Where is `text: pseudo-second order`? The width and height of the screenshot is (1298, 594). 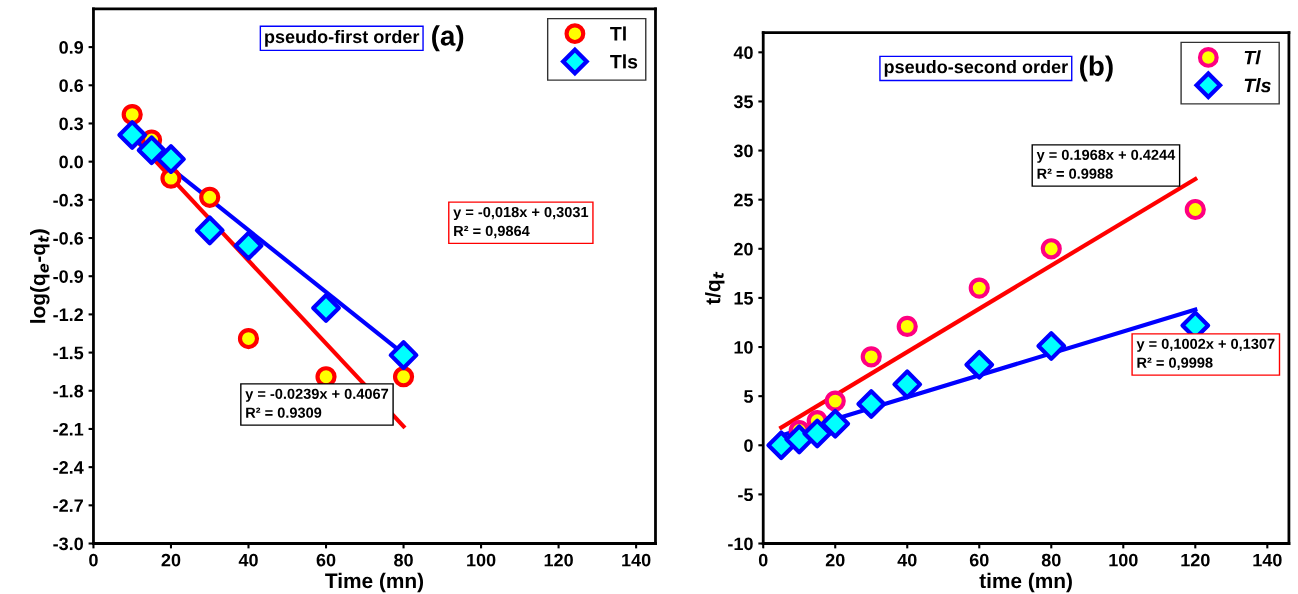
text: pseudo-second order is located at coordinates (976, 68).